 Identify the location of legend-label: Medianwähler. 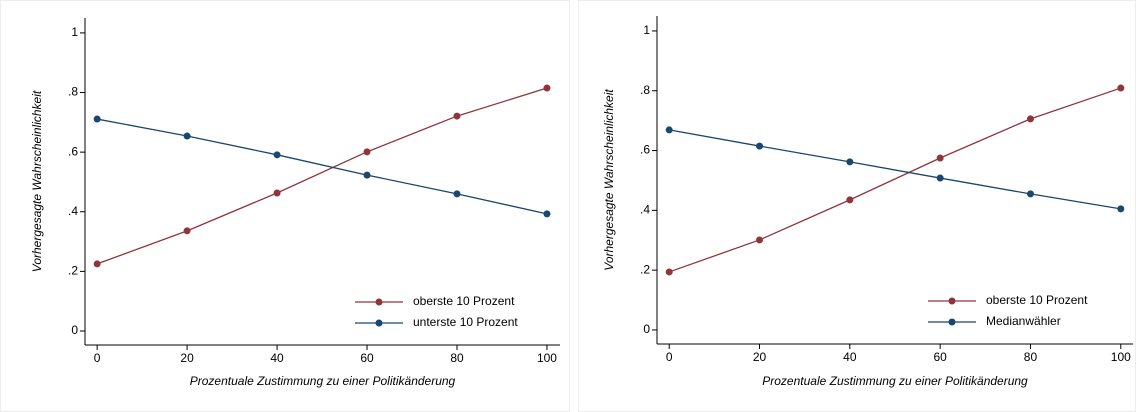
(1023, 321).